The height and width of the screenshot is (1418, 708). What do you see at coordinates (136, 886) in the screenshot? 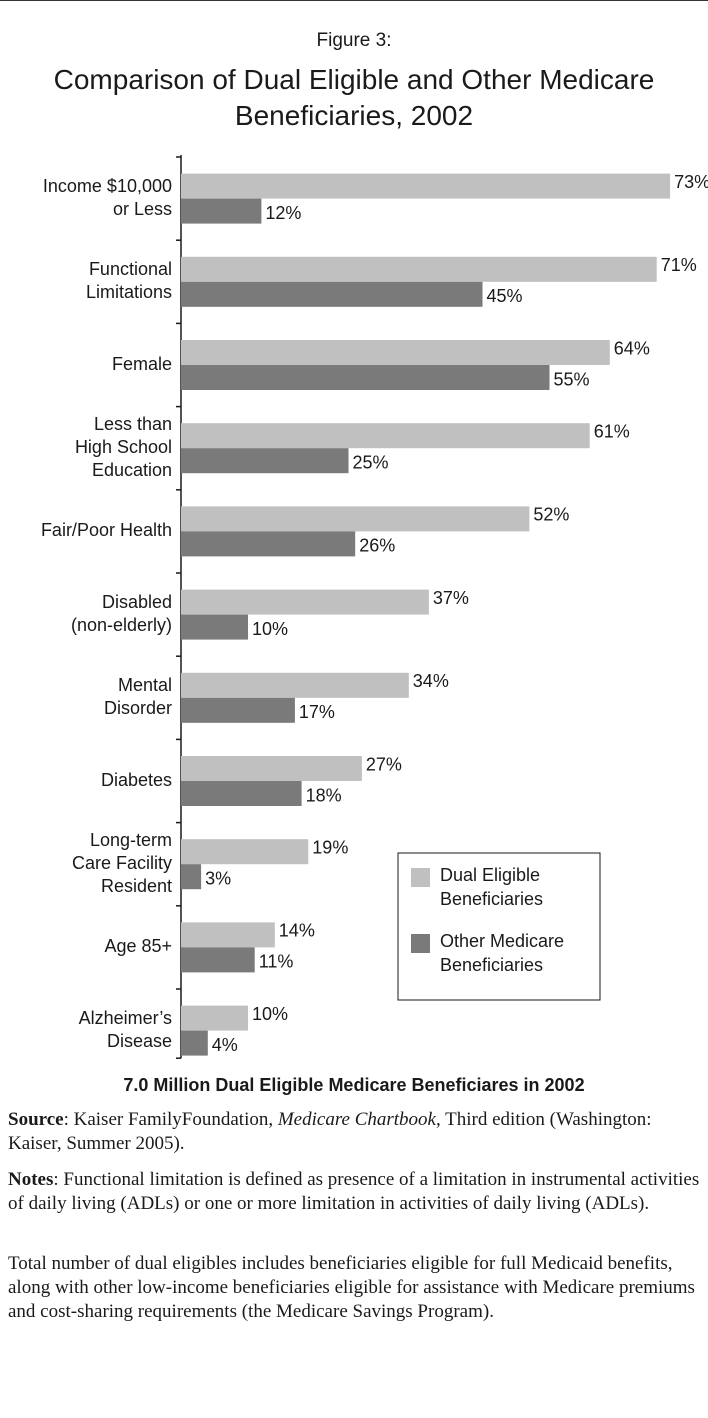
I see `category-label: Resident` at bounding box center [136, 886].